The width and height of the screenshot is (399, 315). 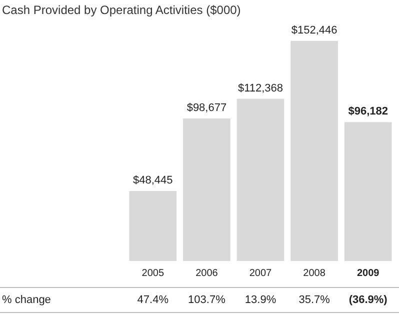 I want to click on x-tick-label: 2009, so click(x=368, y=273).